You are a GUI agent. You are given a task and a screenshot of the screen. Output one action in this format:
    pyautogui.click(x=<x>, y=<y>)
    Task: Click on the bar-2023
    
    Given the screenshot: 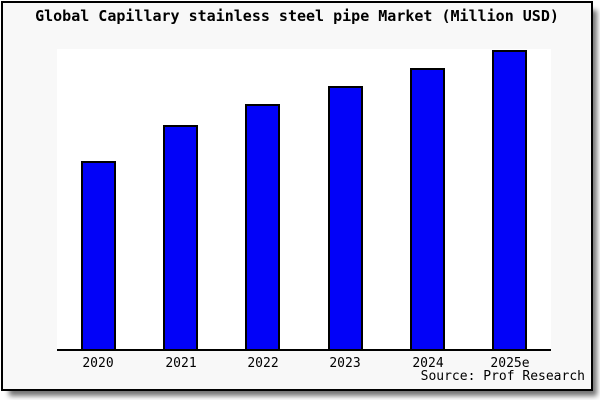 What is the action you would take?
    pyautogui.click(x=345, y=217)
    